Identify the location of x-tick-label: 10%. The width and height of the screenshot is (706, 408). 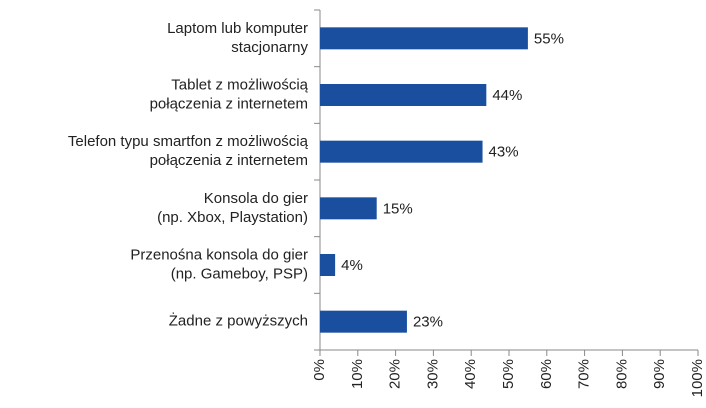
(357, 374).